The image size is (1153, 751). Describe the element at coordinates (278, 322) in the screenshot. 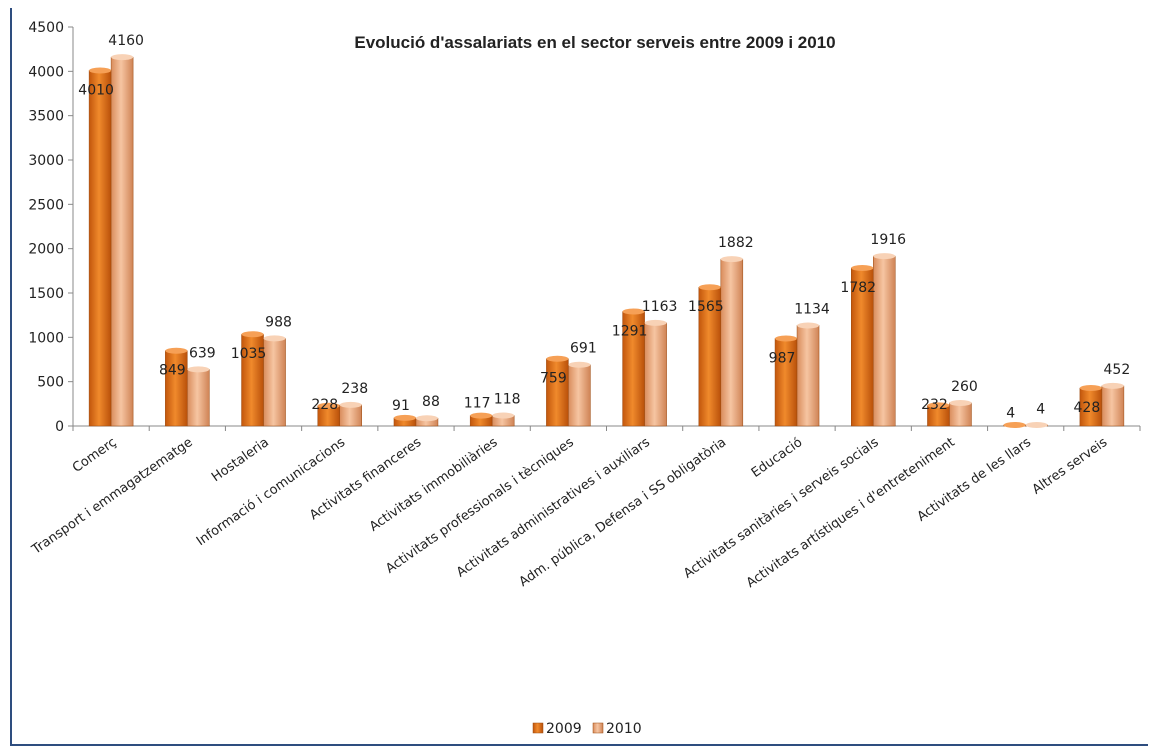

I see `data-label-2010: 988` at that location.